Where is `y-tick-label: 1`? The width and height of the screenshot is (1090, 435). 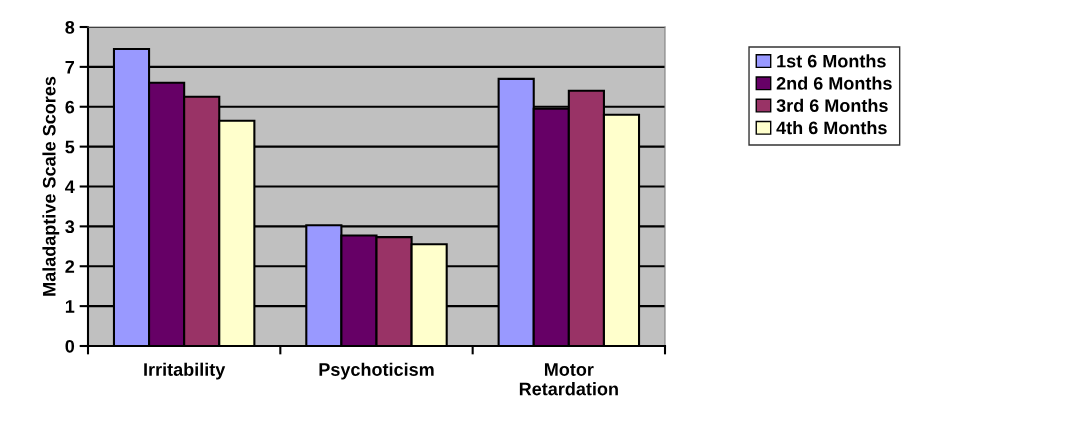
y-tick-label: 1 is located at coordinates (70, 306).